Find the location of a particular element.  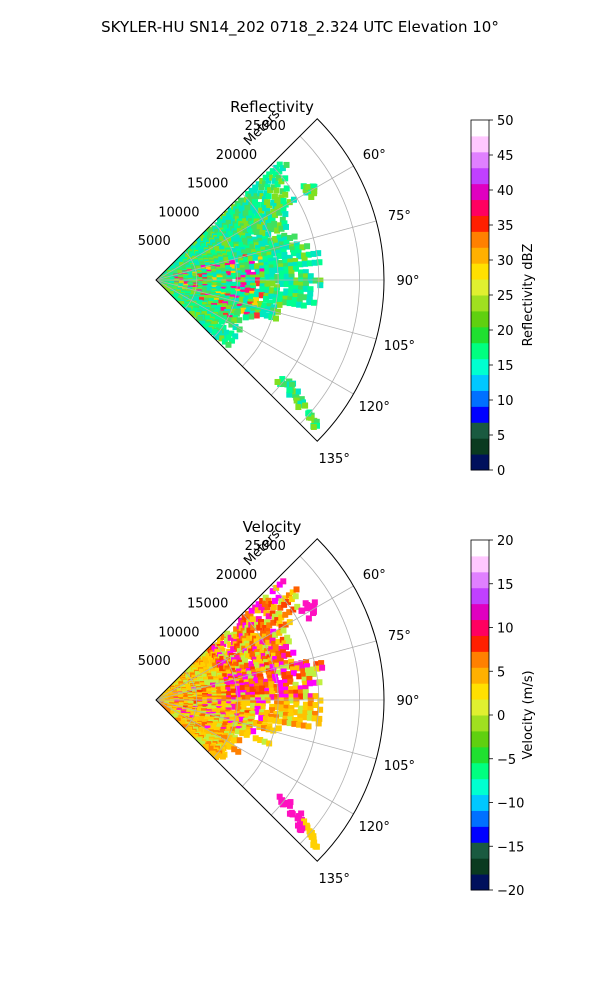

colorbar-tick-label: 5 is located at coordinates (501, 672).